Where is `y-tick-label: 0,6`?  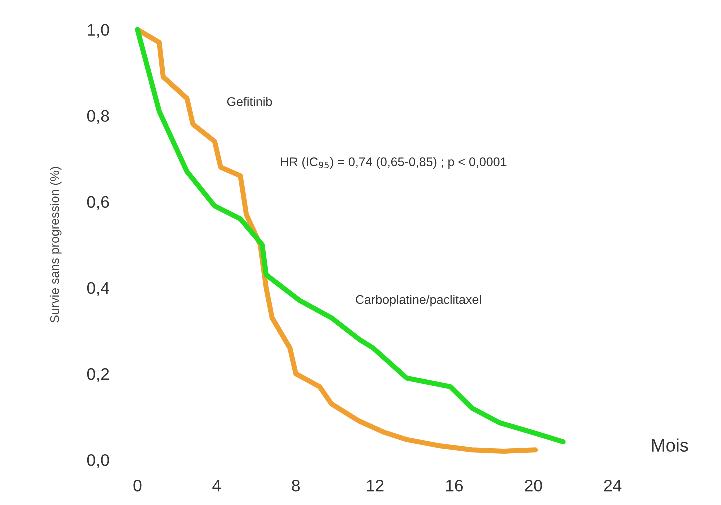 y-tick-label: 0,6 is located at coordinates (98, 203).